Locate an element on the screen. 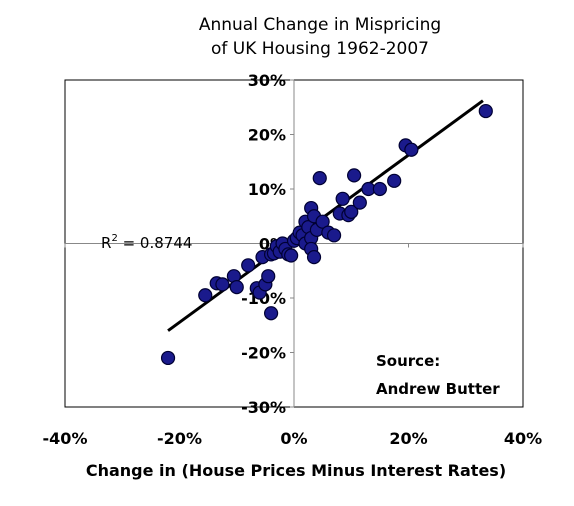 The height and width of the screenshot is (506, 574). y-tick-label: -20% is located at coordinates (263, 353).